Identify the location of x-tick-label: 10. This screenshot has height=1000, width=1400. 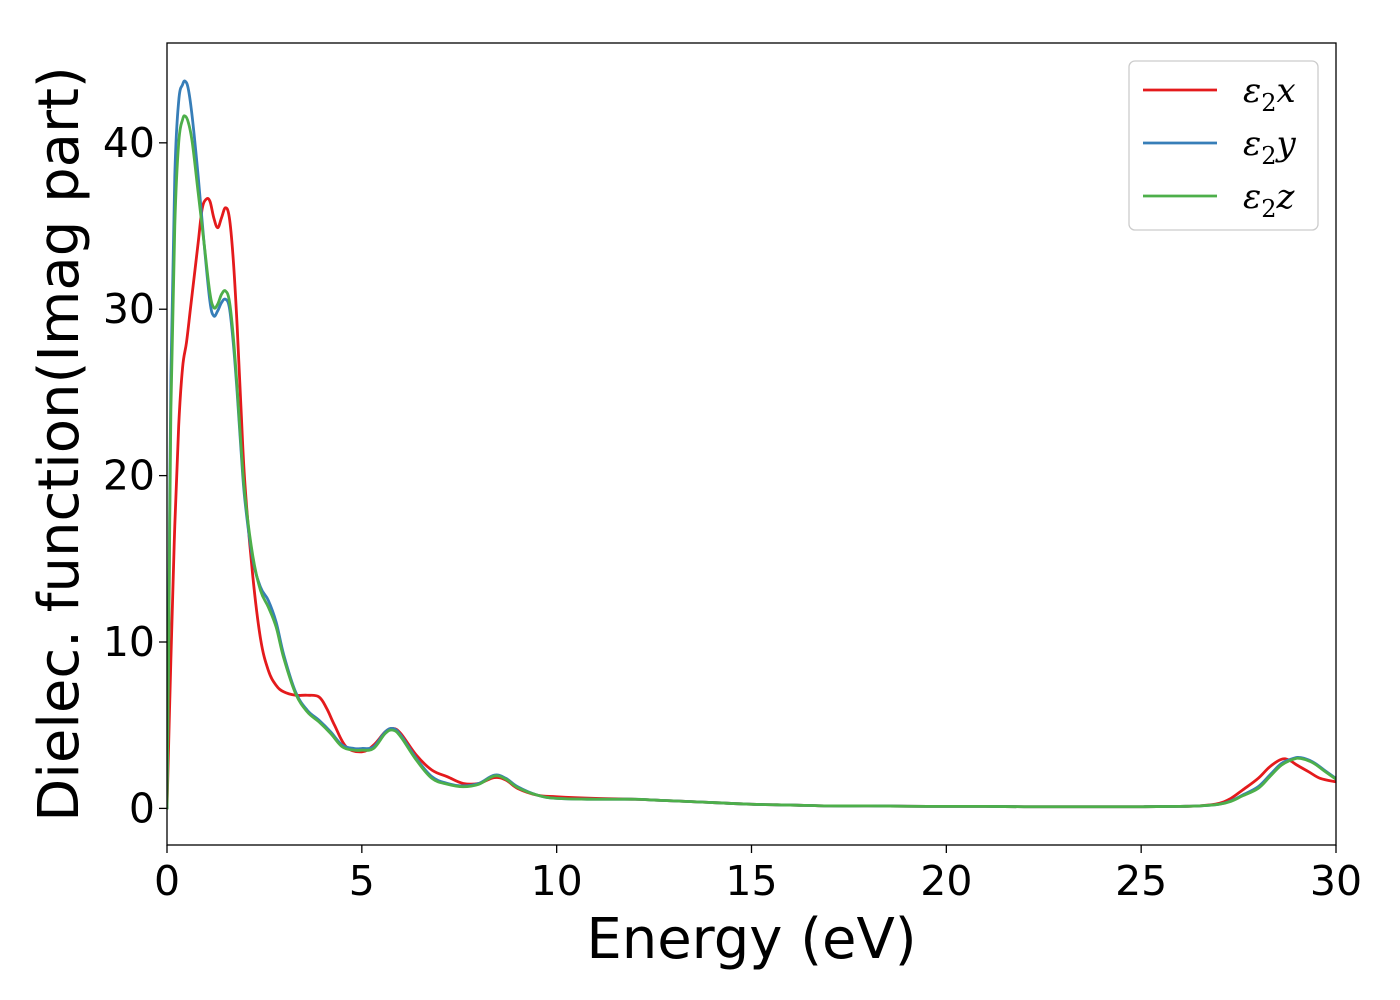
(557, 881).